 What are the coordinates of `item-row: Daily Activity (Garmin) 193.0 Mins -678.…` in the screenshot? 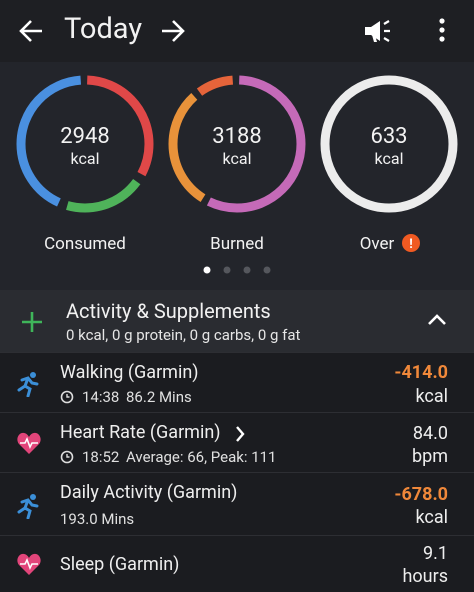 It's located at (237, 504).